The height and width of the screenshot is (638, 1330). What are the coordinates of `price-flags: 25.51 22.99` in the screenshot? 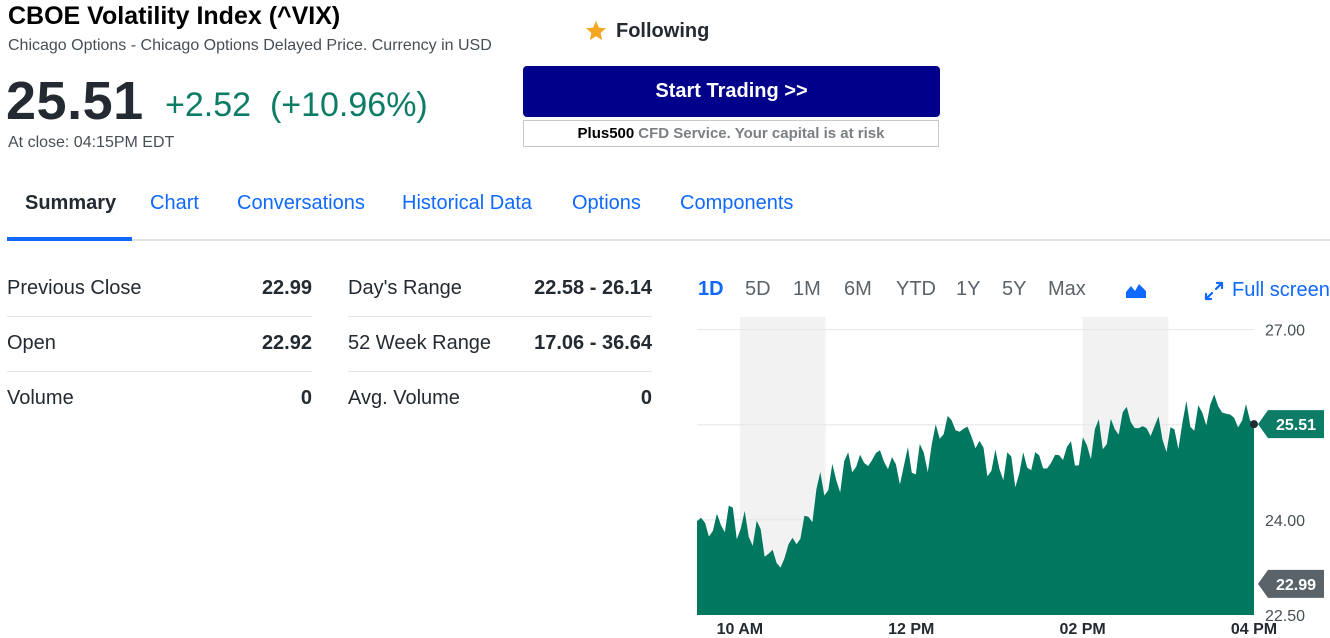 It's located at (1287, 504).